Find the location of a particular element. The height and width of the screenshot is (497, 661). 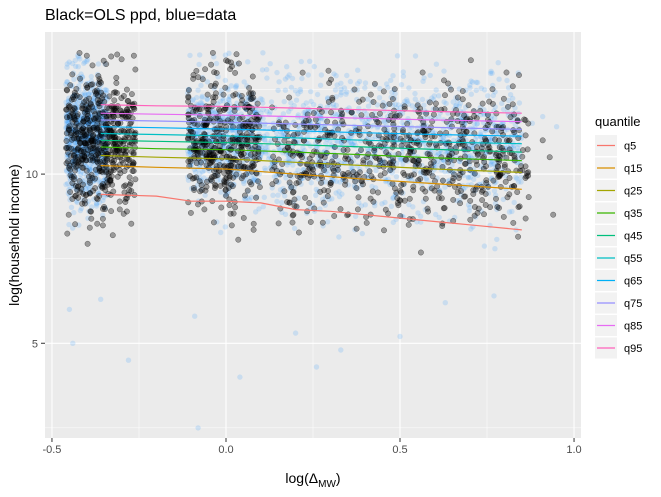

legend-label-q55: q55 is located at coordinates (633, 259).